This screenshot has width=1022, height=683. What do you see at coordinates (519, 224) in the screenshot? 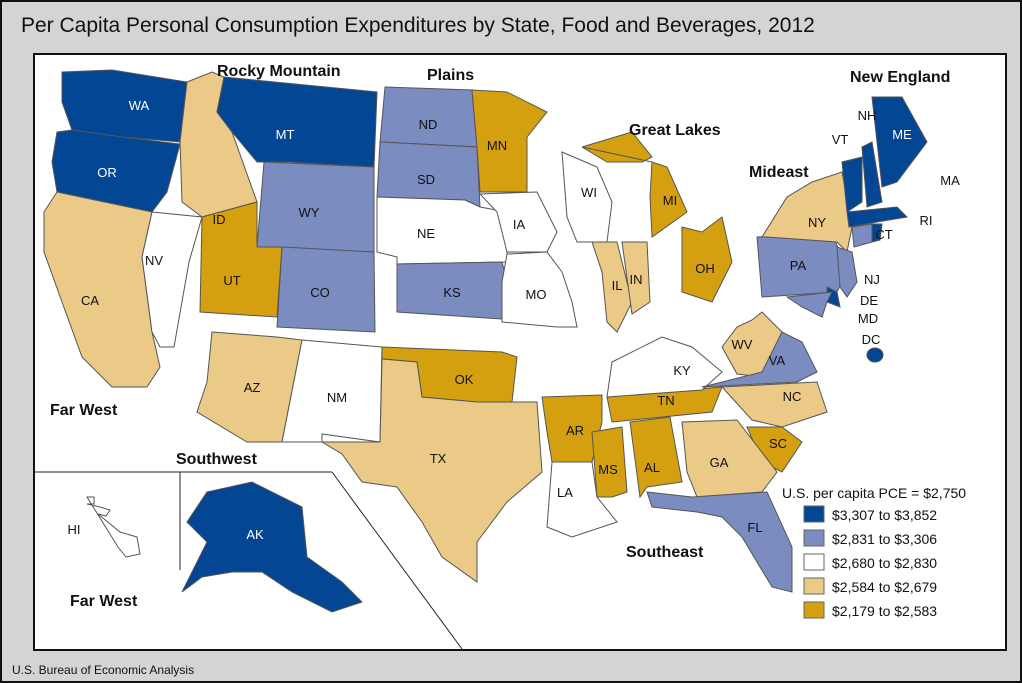
I see `state-label-ia: IA` at bounding box center [519, 224].